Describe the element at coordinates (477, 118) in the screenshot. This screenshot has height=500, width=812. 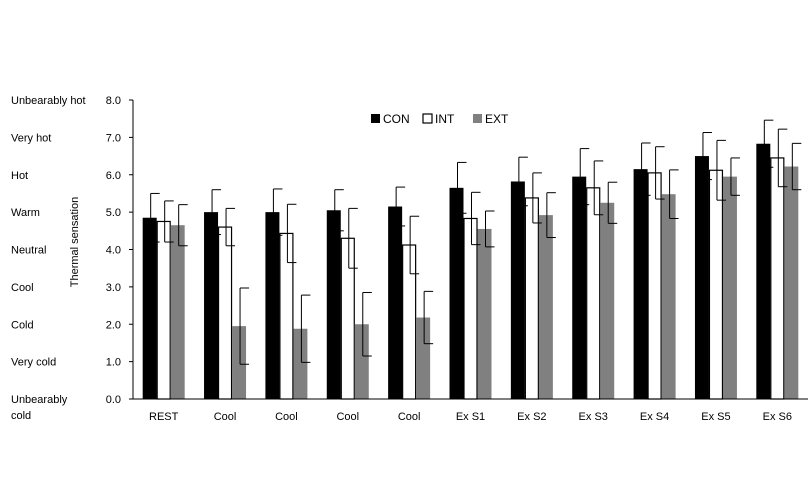
I see `legend-swatch-ext` at that location.